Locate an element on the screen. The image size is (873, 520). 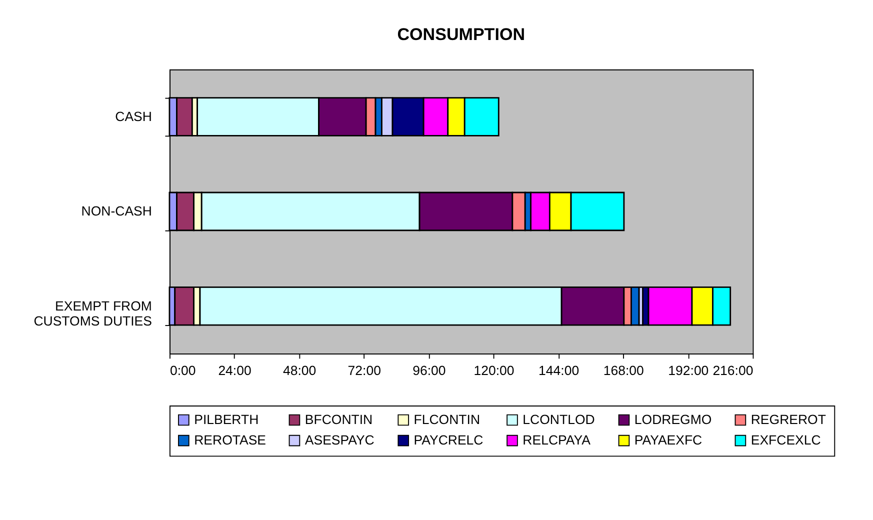
x-tick-label: 144:00 is located at coordinates (559, 370).